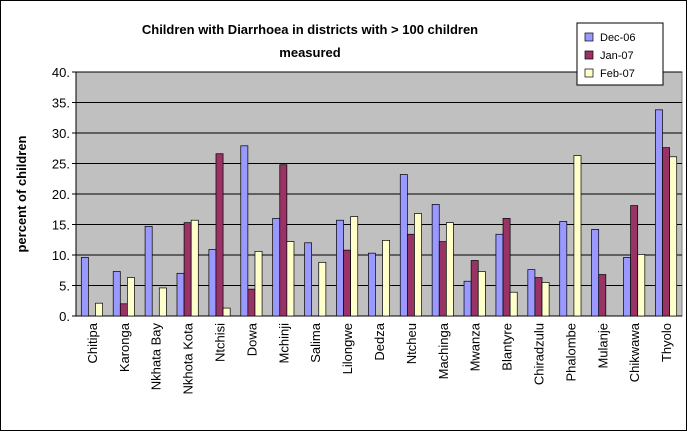  Describe the element at coordinates (187, 269) in the screenshot. I see `bar-Jan-07-Nkhota Kota` at that location.